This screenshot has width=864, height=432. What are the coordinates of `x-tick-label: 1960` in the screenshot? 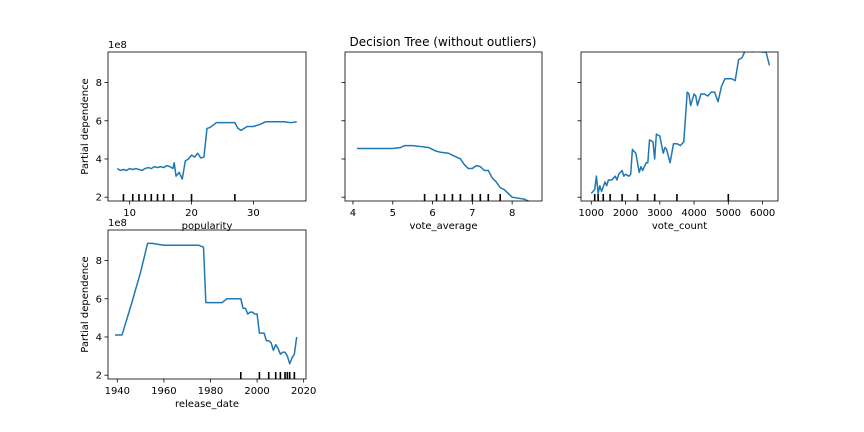 It's located at (163, 391).